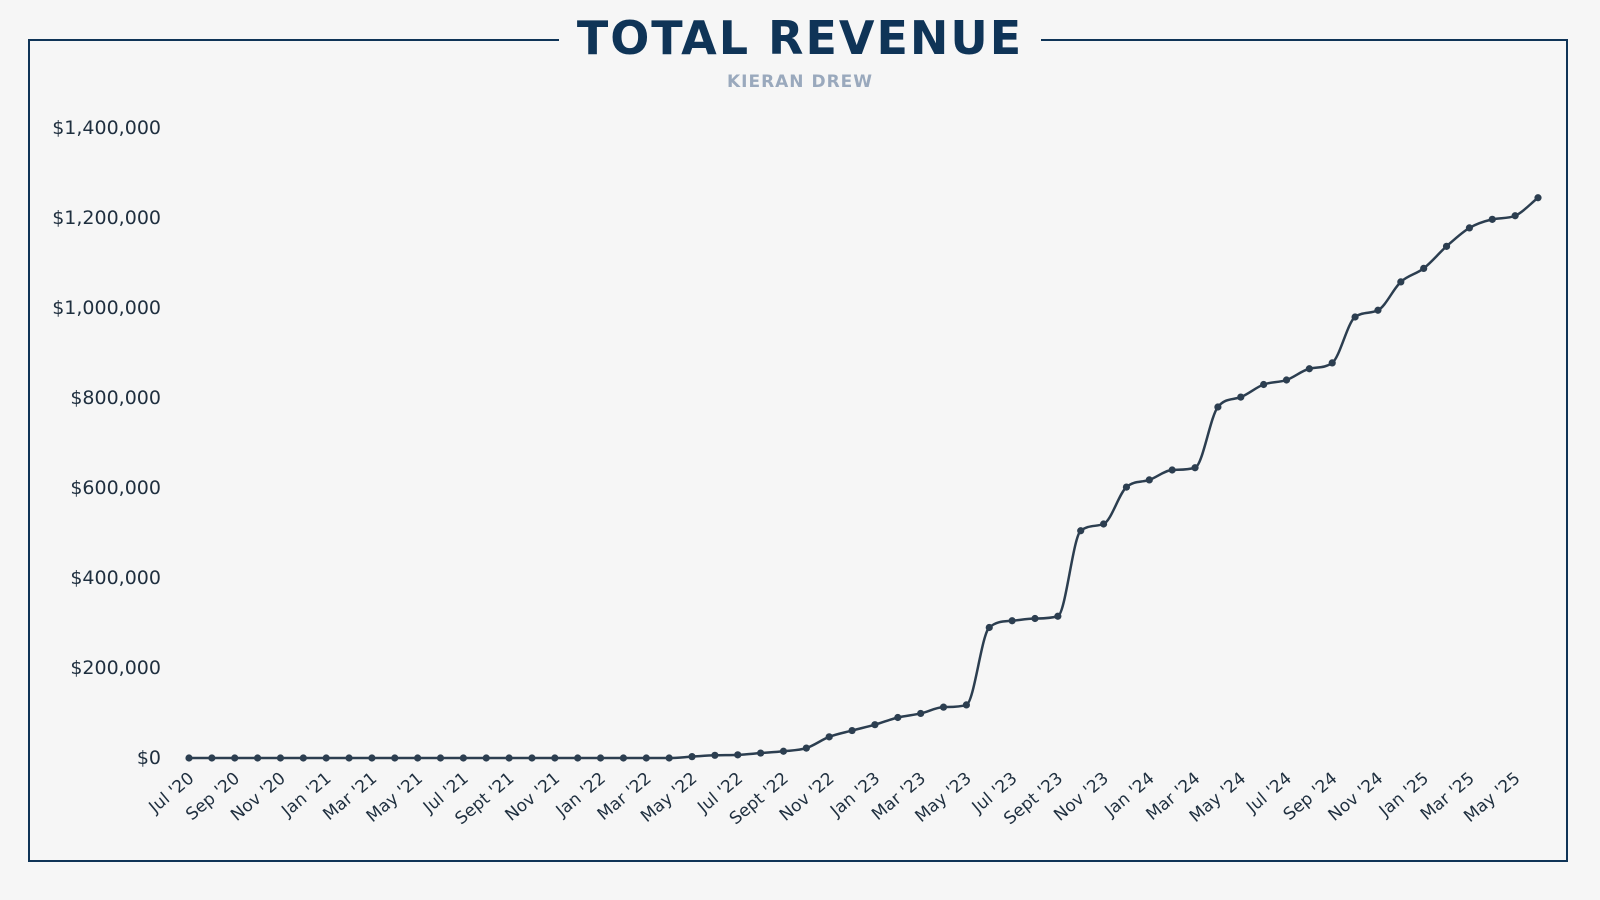 The height and width of the screenshot is (900, 1600). I want to click on chart-subtitle: KIERAN DREW, so click(800, 82).